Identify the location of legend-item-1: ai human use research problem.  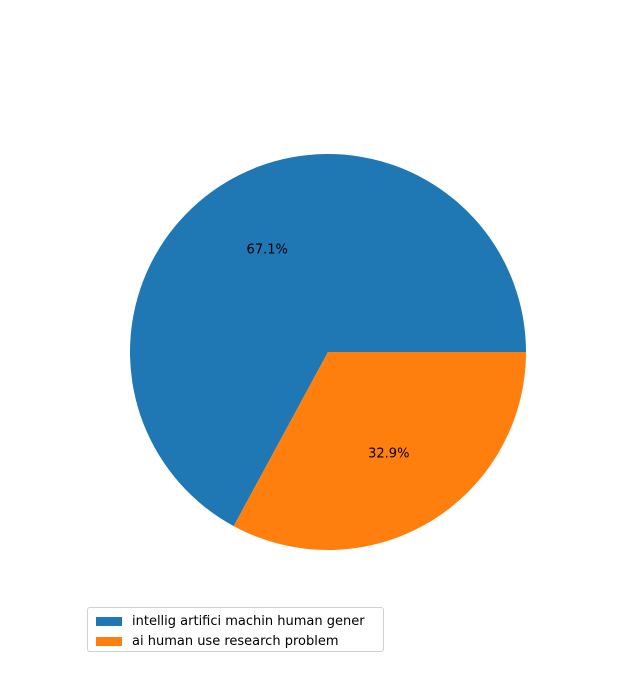
(239, 641).